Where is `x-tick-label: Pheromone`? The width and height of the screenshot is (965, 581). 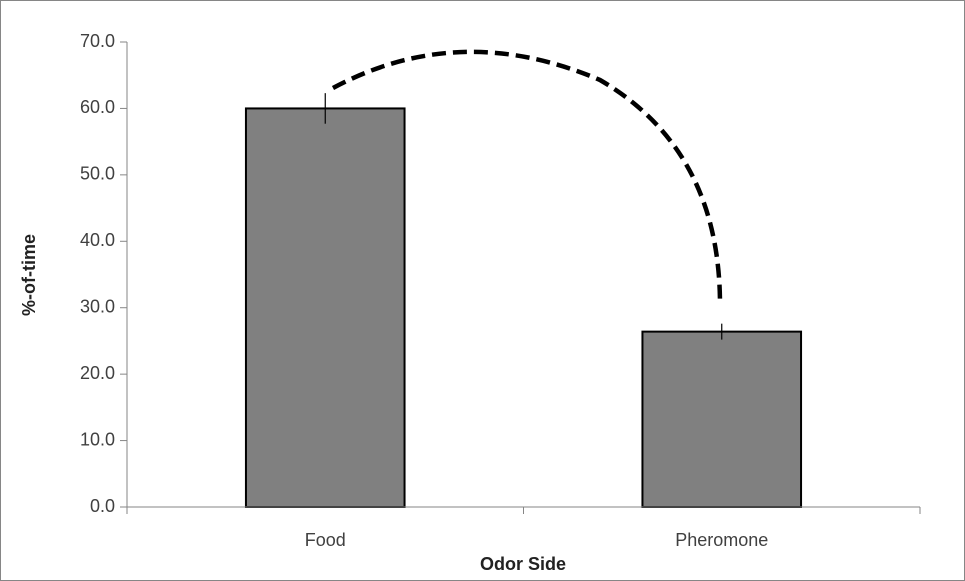
x-tick-label: Pheromone is located at coordinates (721, 540).